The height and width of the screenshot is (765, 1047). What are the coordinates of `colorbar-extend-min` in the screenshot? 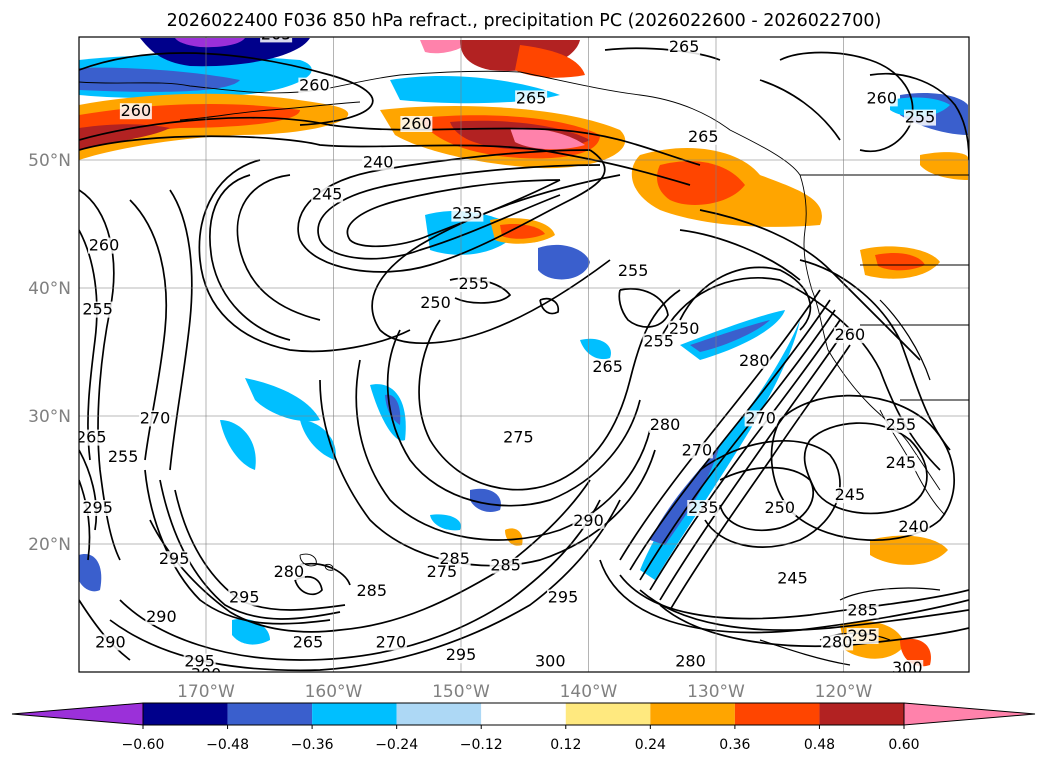 It's located at (77, 714).